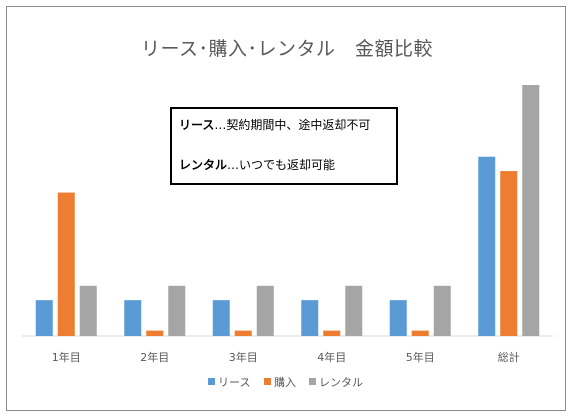  I want to click on annotation-term-lease: リース, so click(197, 125).